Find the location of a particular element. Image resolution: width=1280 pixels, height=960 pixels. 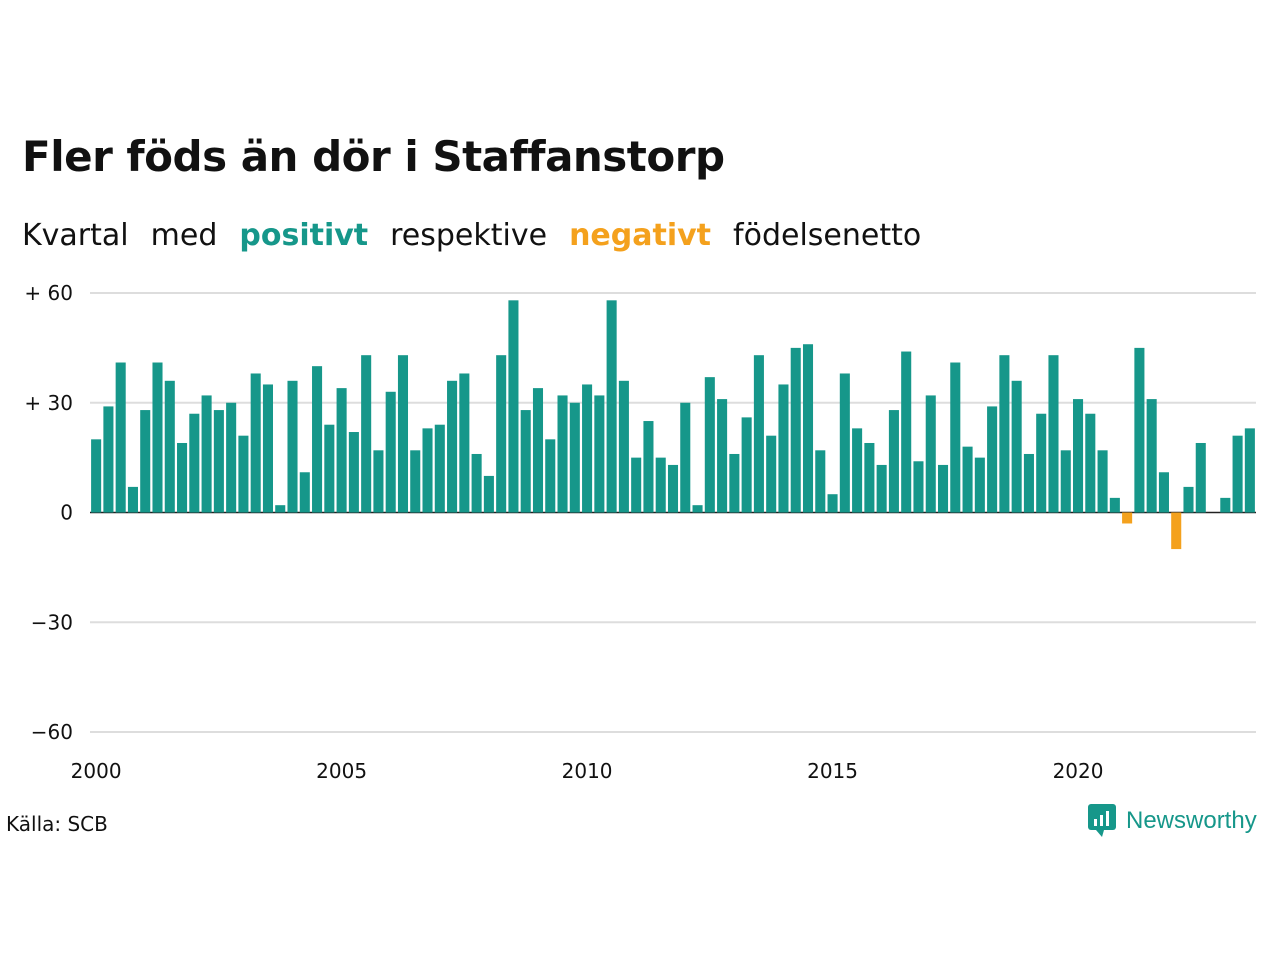

y-tick-label: 0 is located at coordinates (66, 513).